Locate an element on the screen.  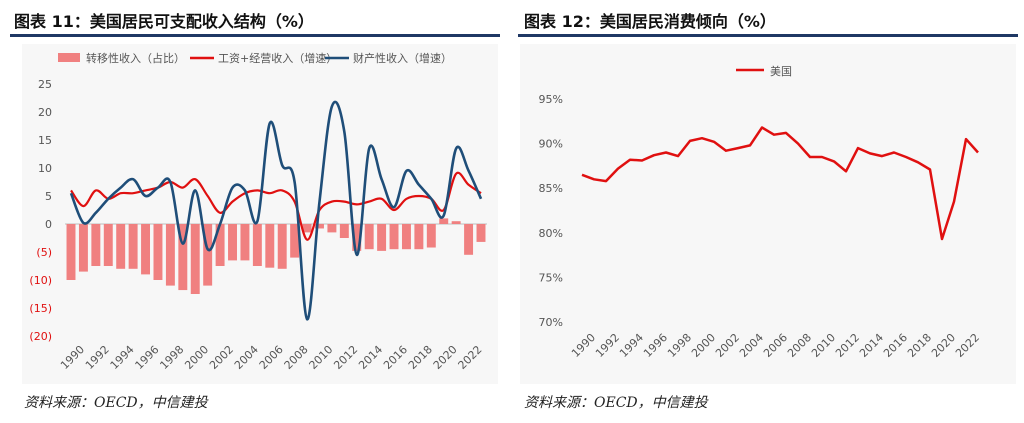
y-tick-label: 95% is located at coordinates (551, 99).